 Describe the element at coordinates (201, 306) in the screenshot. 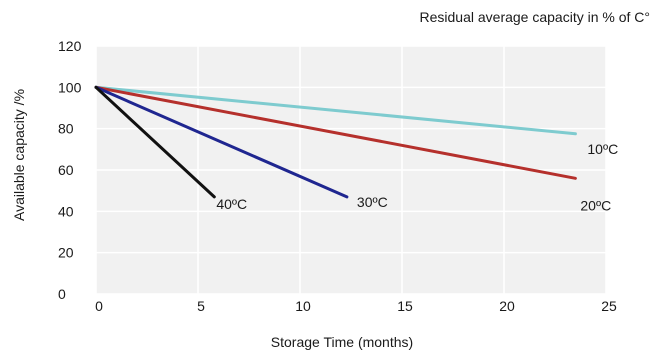

I see `x-tick-label: 5` at that location.